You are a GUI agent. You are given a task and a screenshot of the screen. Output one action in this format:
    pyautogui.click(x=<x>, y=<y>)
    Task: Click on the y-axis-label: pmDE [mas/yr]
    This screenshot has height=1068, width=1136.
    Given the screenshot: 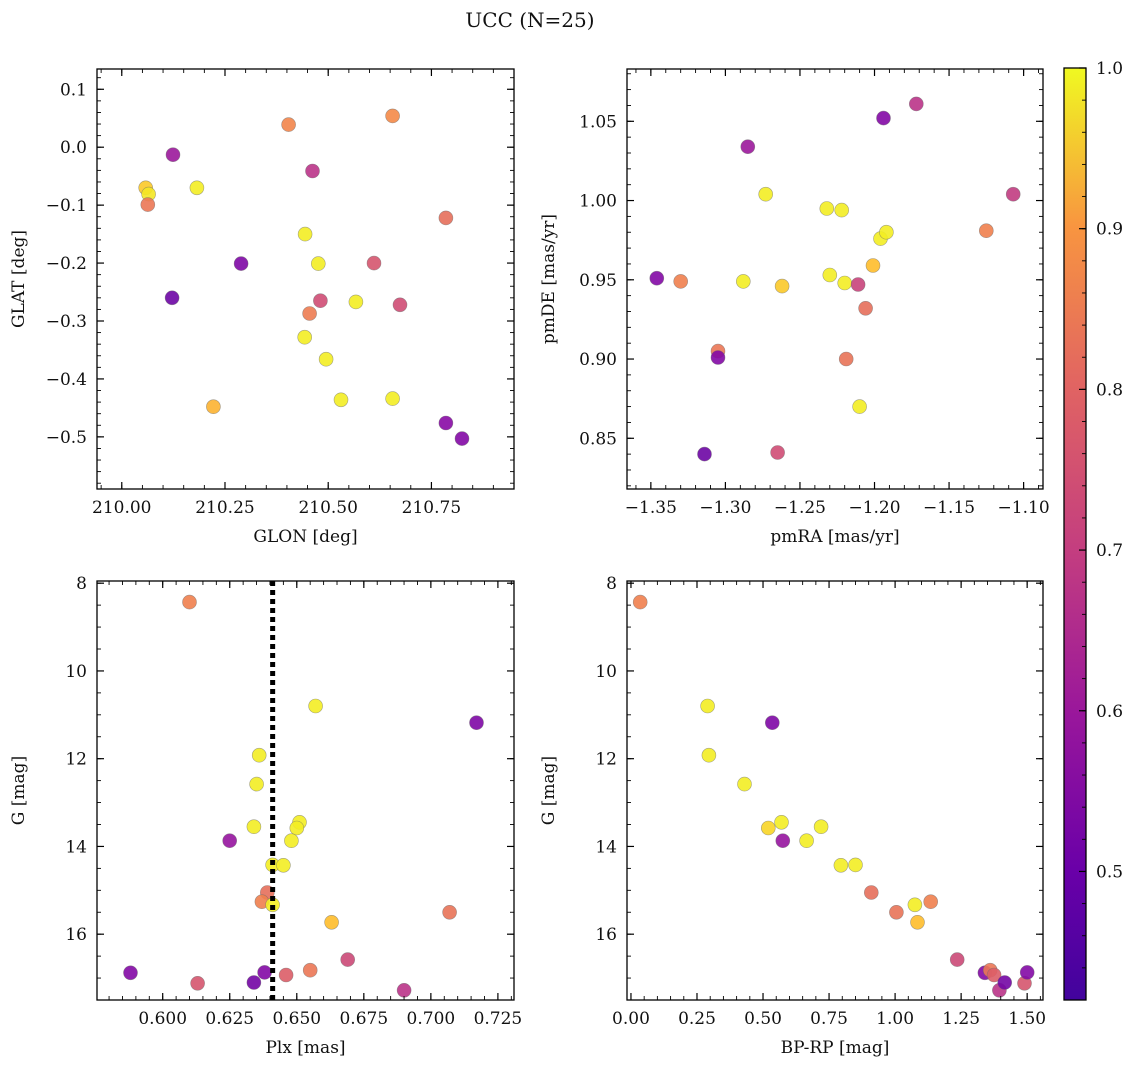 What is the action you would take?
    pyautogui.click(x=549, y=279)
    